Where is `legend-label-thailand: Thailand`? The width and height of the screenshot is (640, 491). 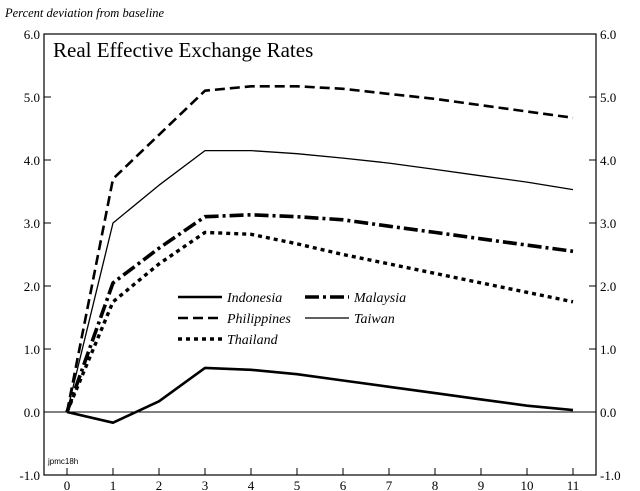
legend-label-thailand: Thailand is located at coordinates (253, 340).